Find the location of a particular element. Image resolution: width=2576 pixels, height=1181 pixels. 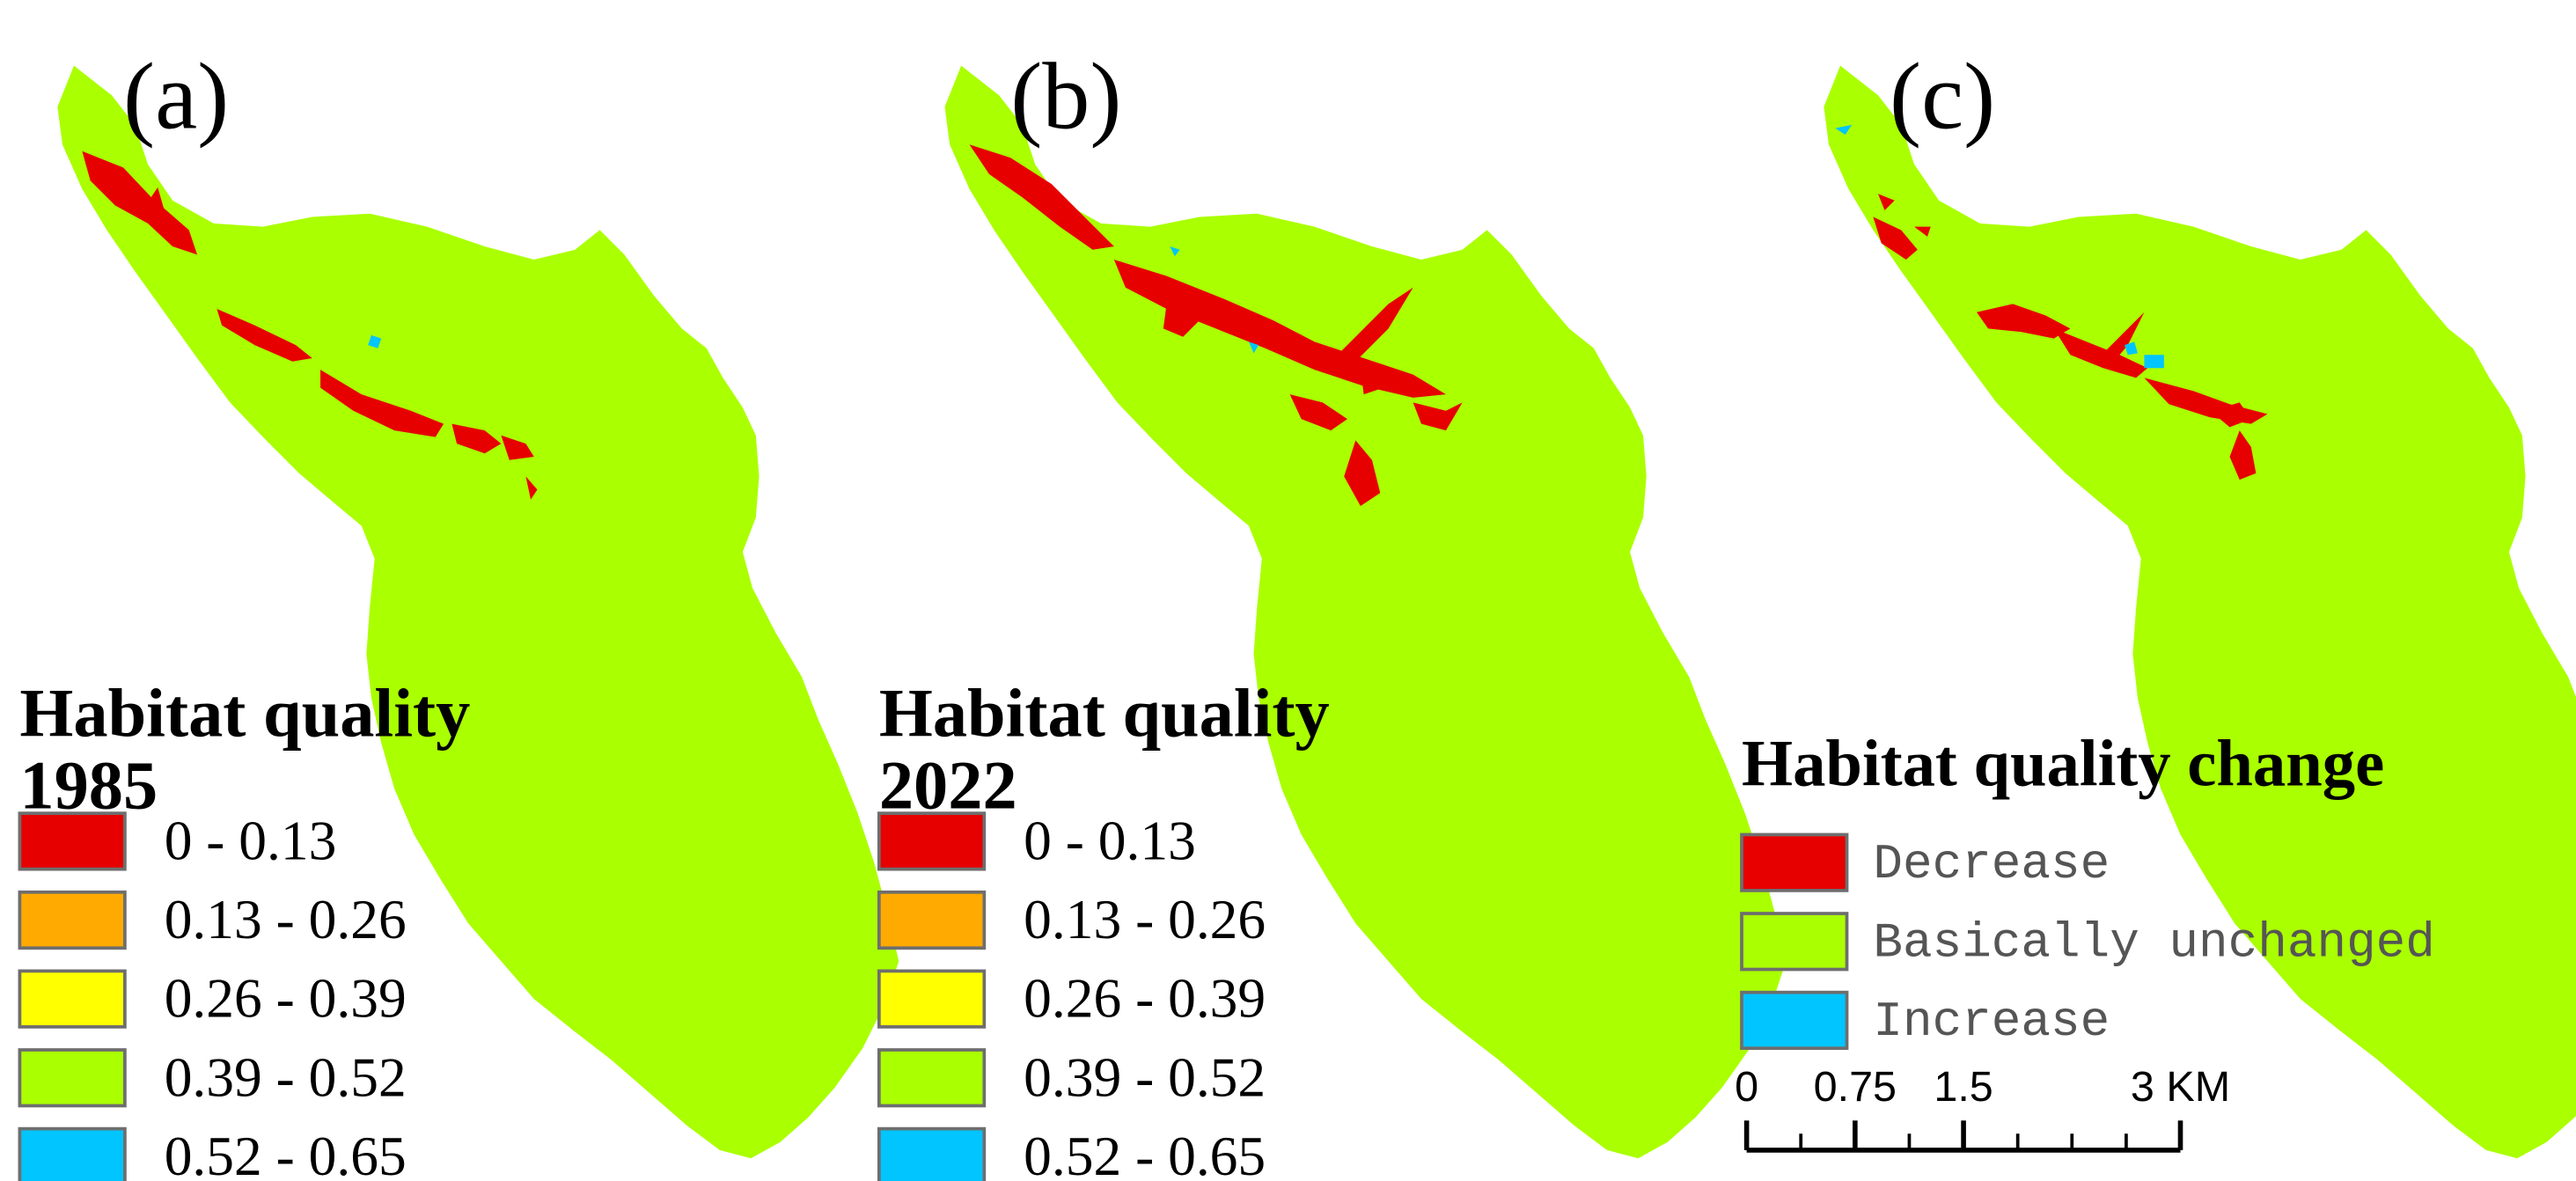

legend-year: 2022 is located at coordinates (948, 785).